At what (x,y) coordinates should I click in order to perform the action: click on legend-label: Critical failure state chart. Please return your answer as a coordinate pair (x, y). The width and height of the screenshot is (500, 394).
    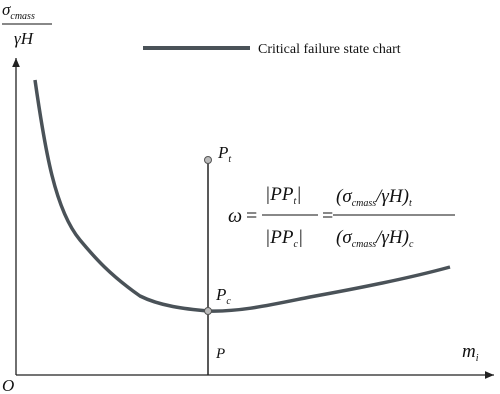
    Looking at the image, I should click on (329, 49).